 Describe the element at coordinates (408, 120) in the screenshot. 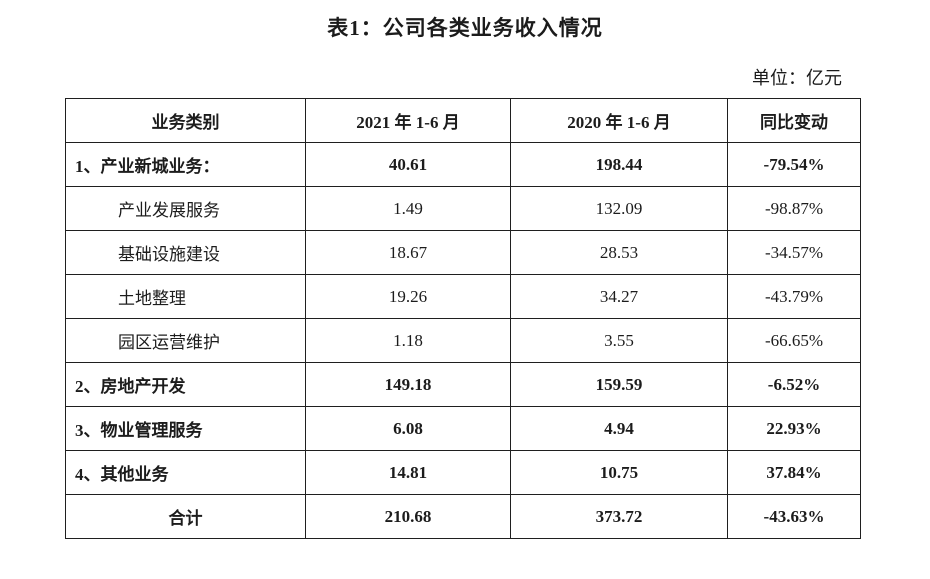

I see `column-header-2021: 2021 年 1-6 月` at that location.